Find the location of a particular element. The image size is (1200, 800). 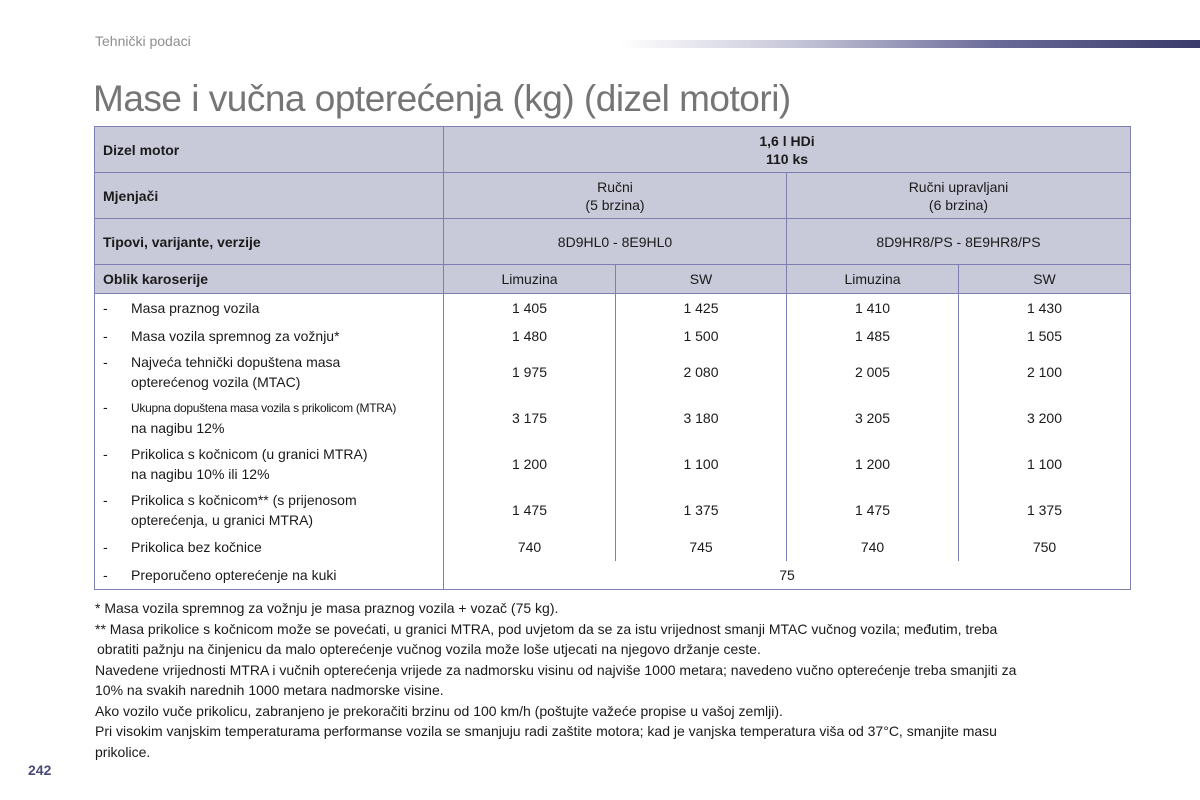

section-title: Tehnički podaci is located at coordinates (143, 41).